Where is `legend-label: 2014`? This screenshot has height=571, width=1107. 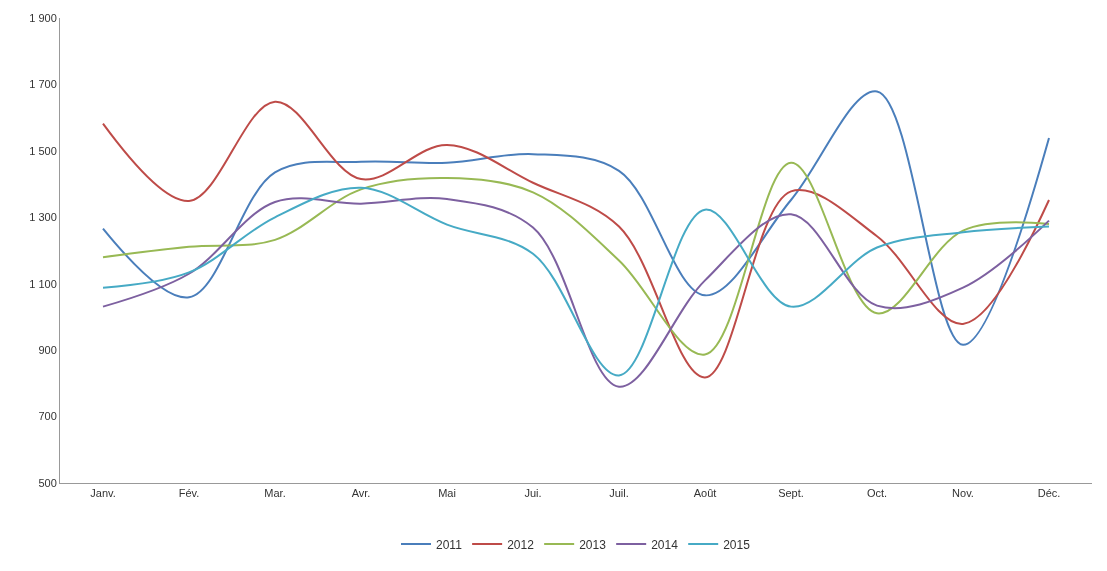
legend-label: 2014 is located at coordinates (665, 544).